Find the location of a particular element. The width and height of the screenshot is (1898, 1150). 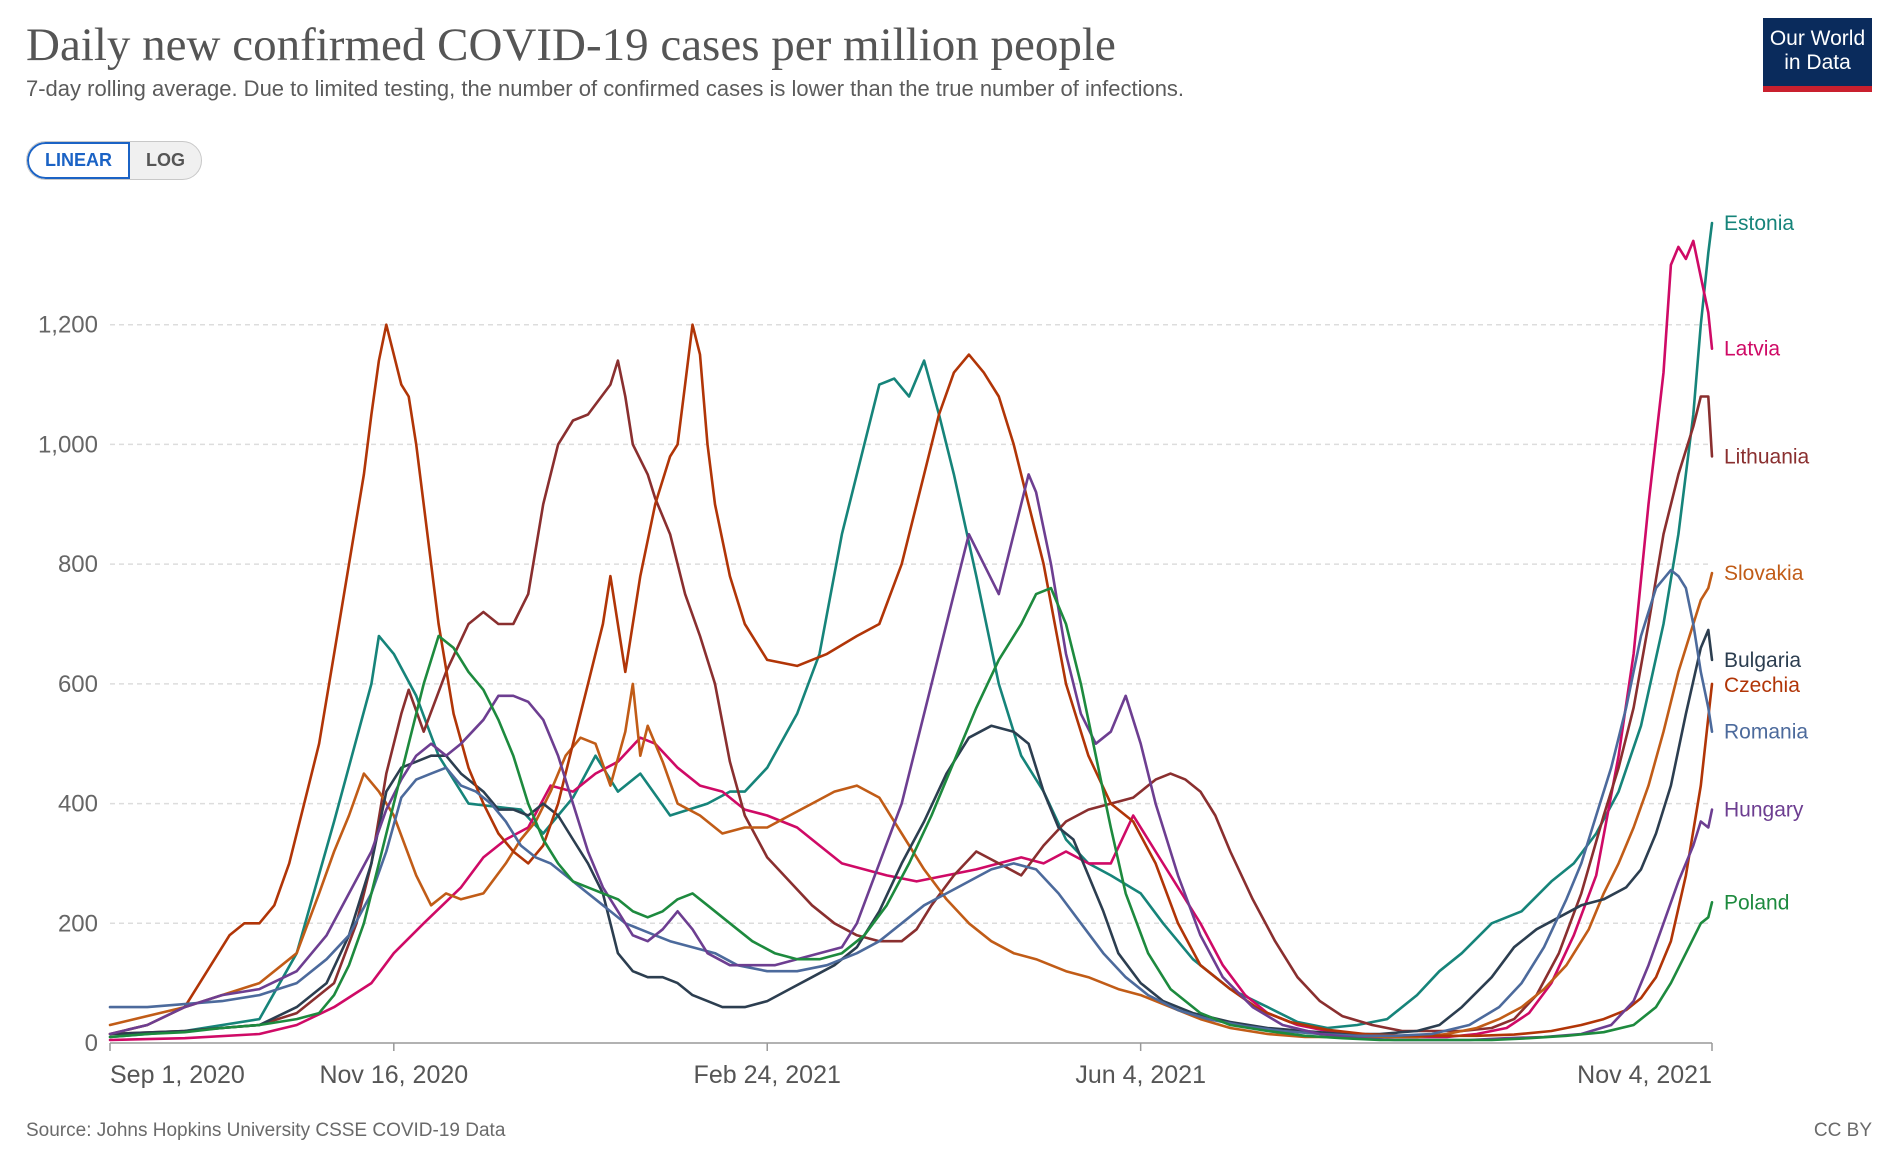

x-tick-label: Nov 16, 2020 is located at coordinates (393, 1075).